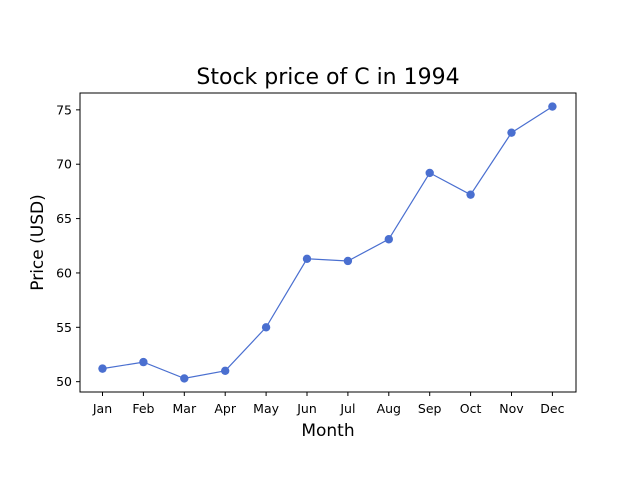 The image size is (640, 480). Describe the element at coordinates (64, 272) in the screenshot. I see `y-tick-label: 60` at that location.